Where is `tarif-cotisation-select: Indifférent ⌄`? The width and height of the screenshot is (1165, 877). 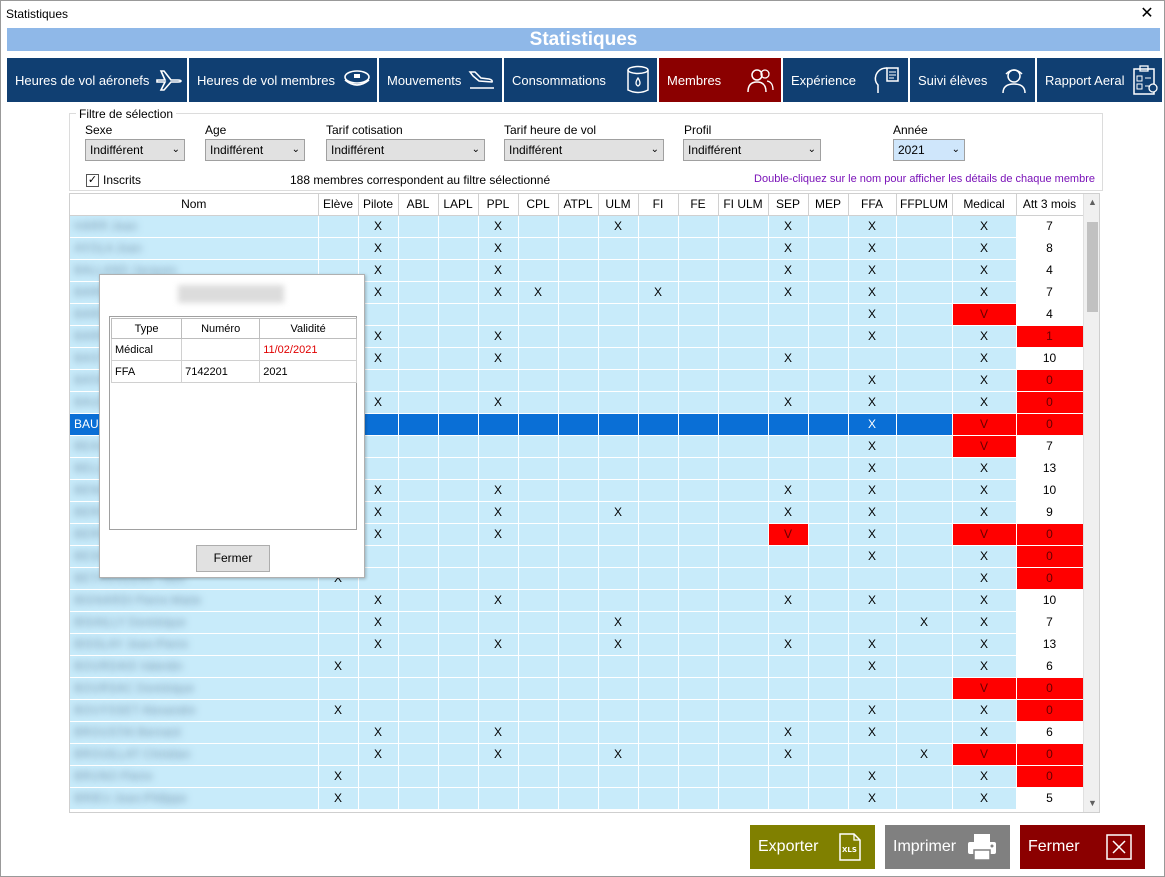
tarif-cotisation-select: Indifférent ⌄ is located at coordinates (405, 150).